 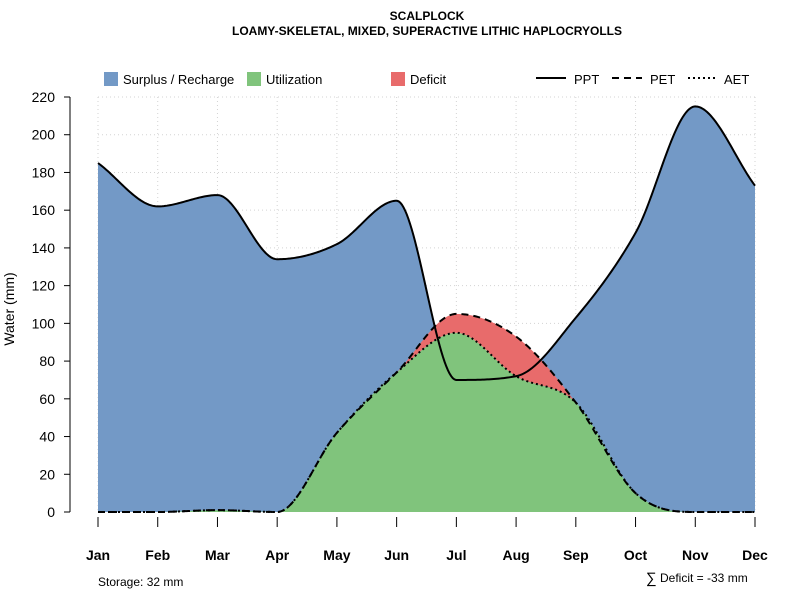 I want to click on deficit-annotation: Deficit = -33 mm, so click(x=704, y=578).